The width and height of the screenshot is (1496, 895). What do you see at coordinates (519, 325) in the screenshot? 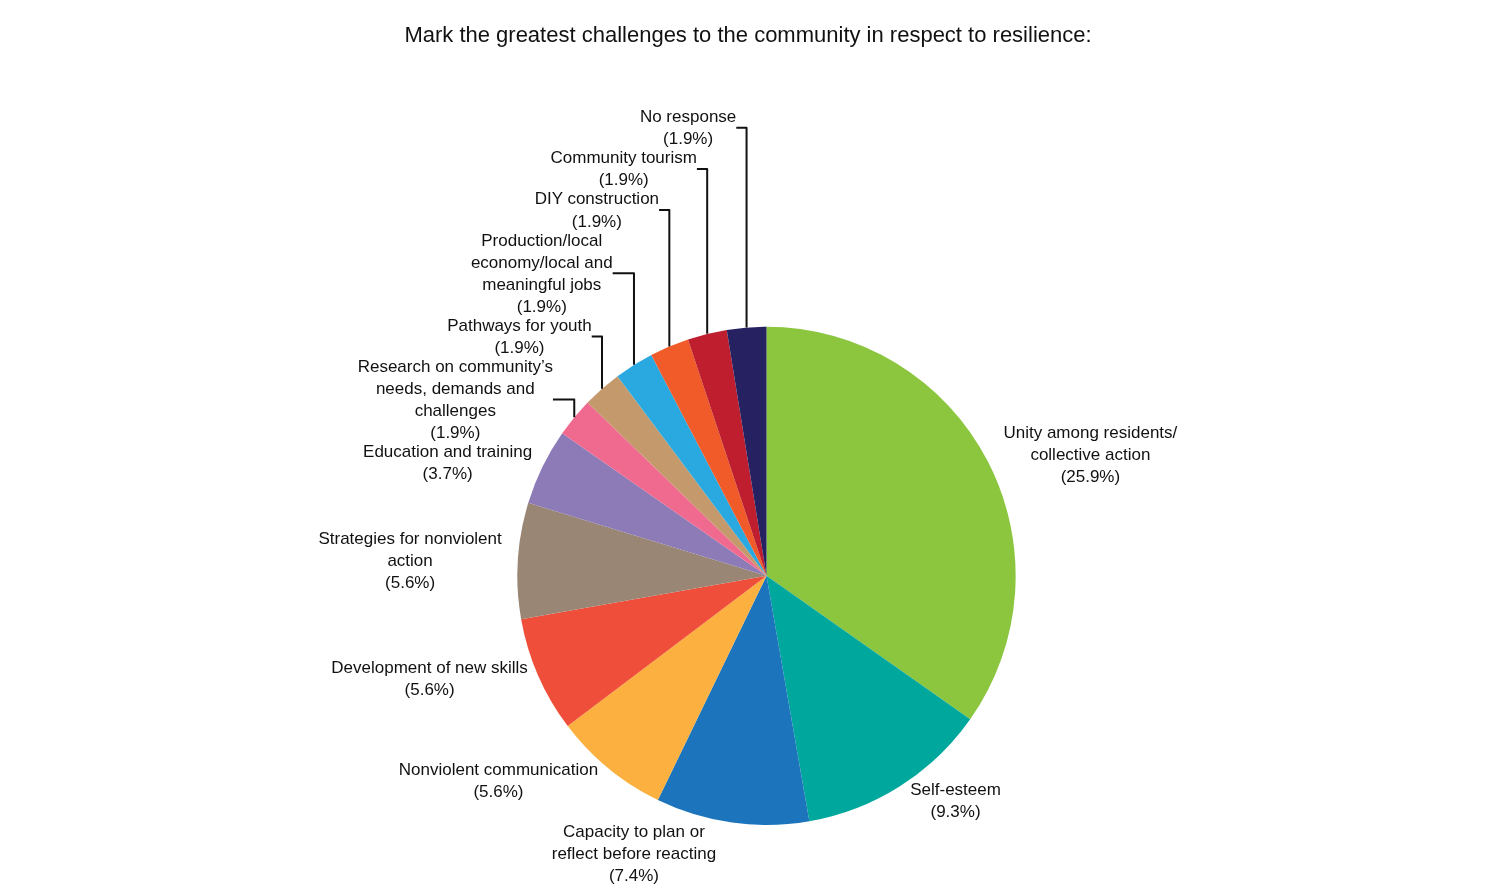
I see `slice-label: Pathways for youth` at bounding box center [519, 325].